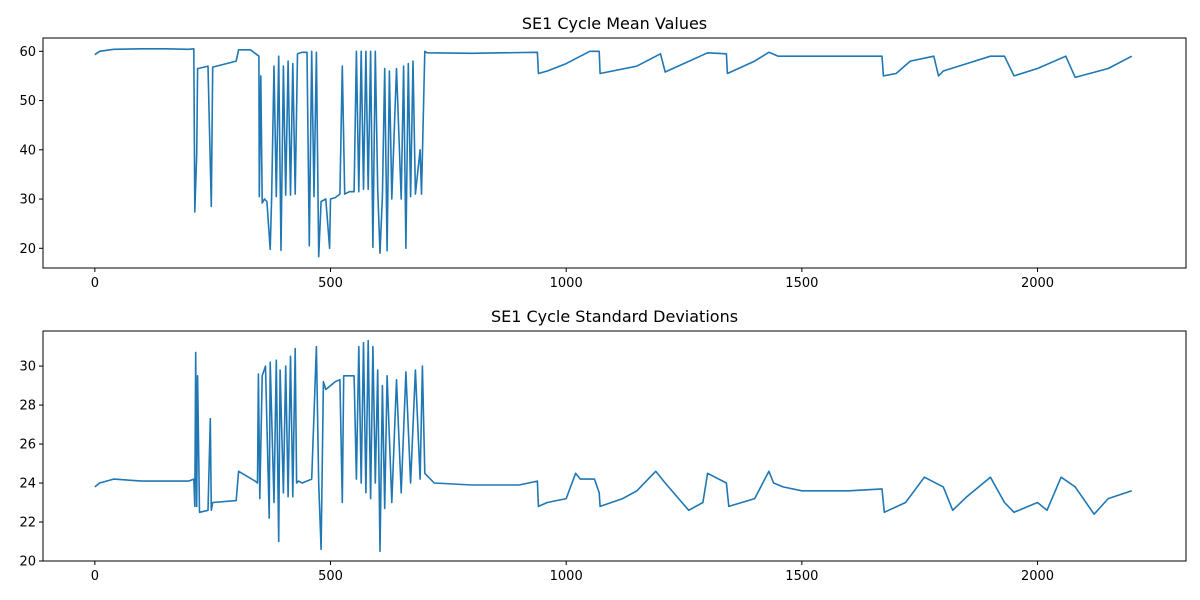  What do you see at coordinates (27, 406) in the screenshot?
I see `y-tick-label: 28` at bounding box center [27, 406].